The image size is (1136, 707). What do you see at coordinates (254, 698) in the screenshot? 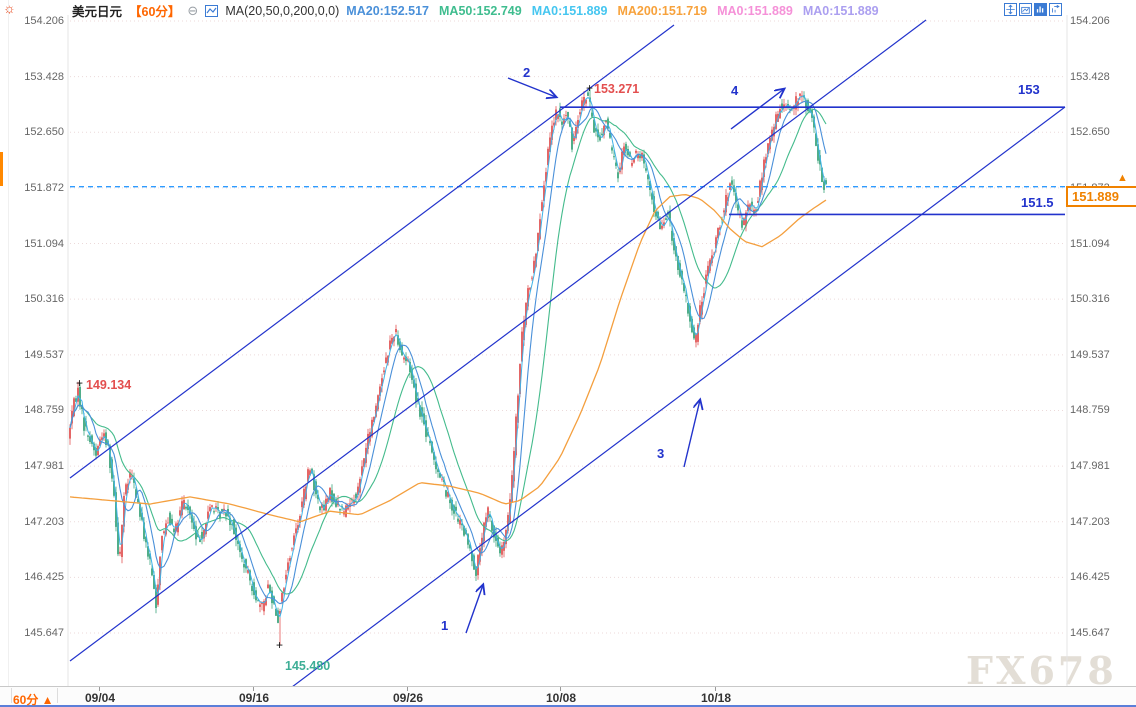
I see `x-axis-tick-label: 09/16` at bounding box center [254, 698].